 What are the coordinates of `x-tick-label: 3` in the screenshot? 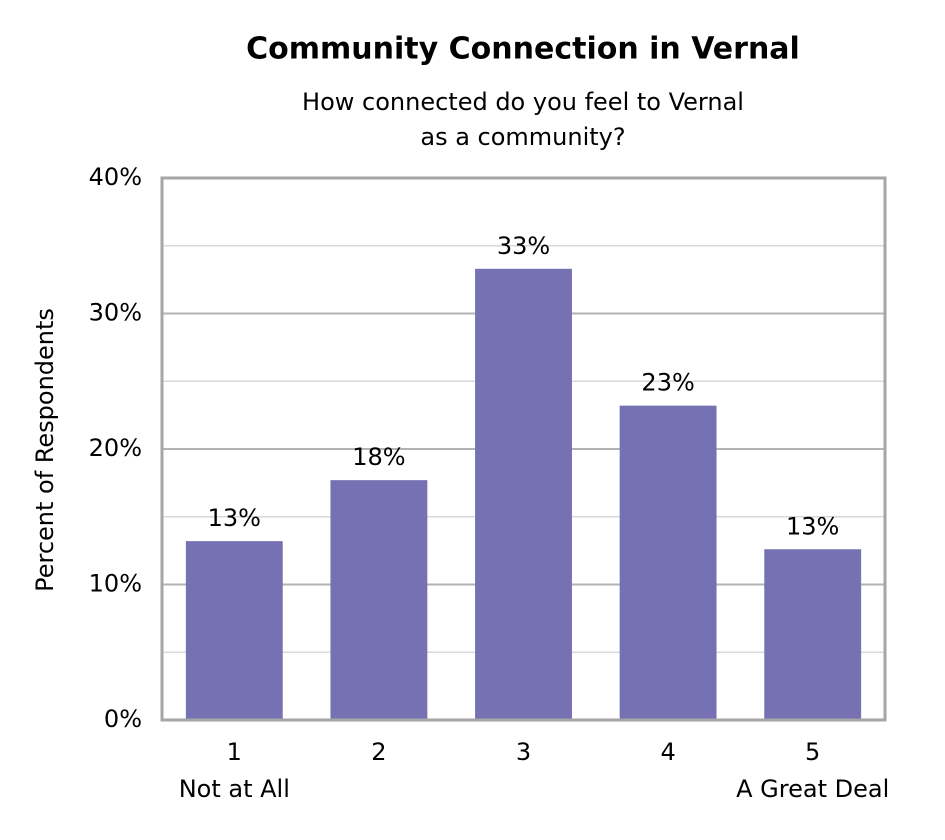 It's located at (523, 752).